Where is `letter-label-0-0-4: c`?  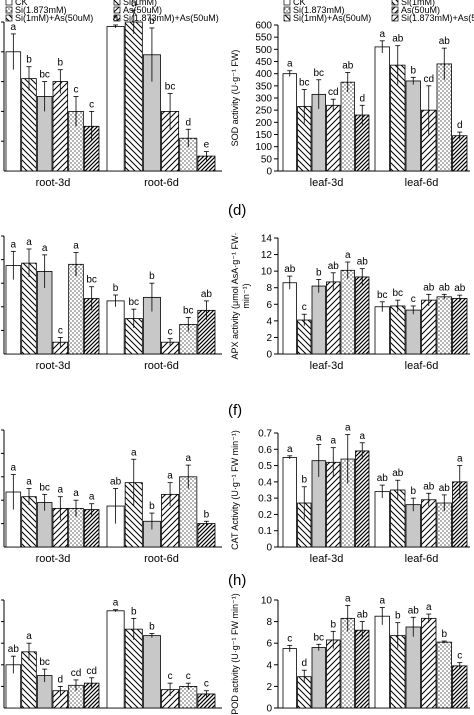 letter-label-0-0-4: c is located at coordinates (76, 90).